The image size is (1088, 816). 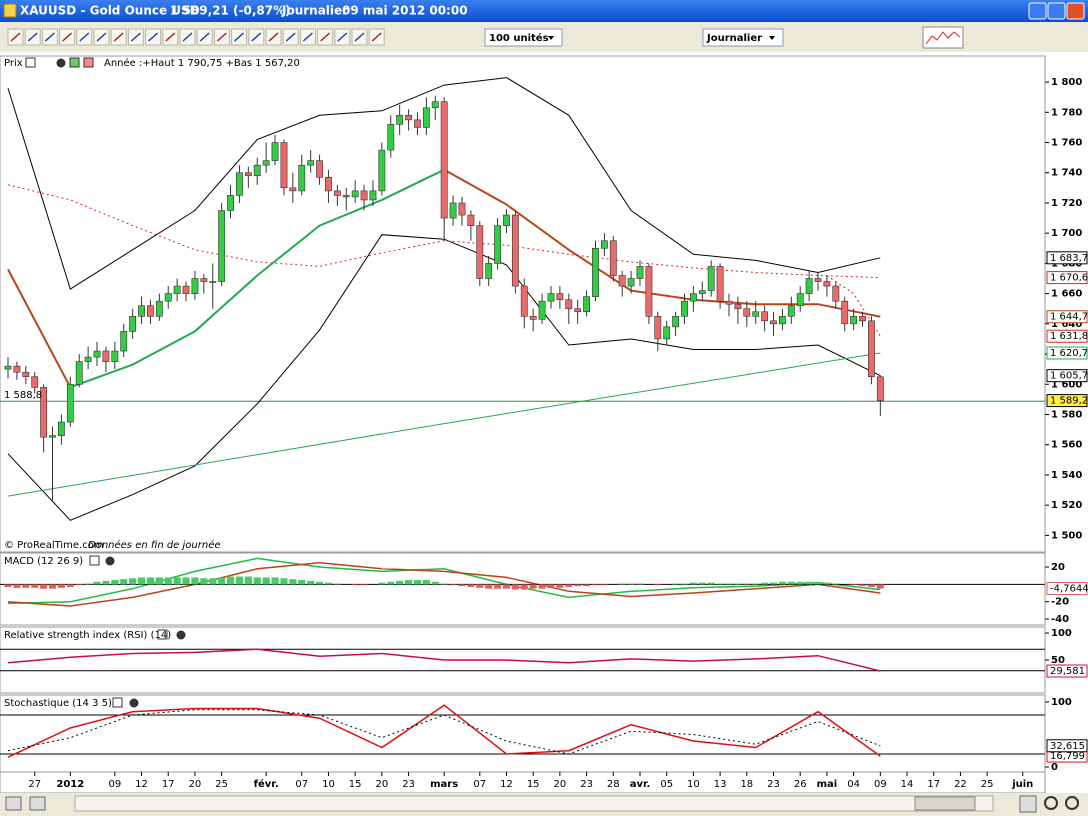 What do you see at coordinates (523, 37) in the screenshot?
I see `quantity-select` at bounding box center [523, 37].